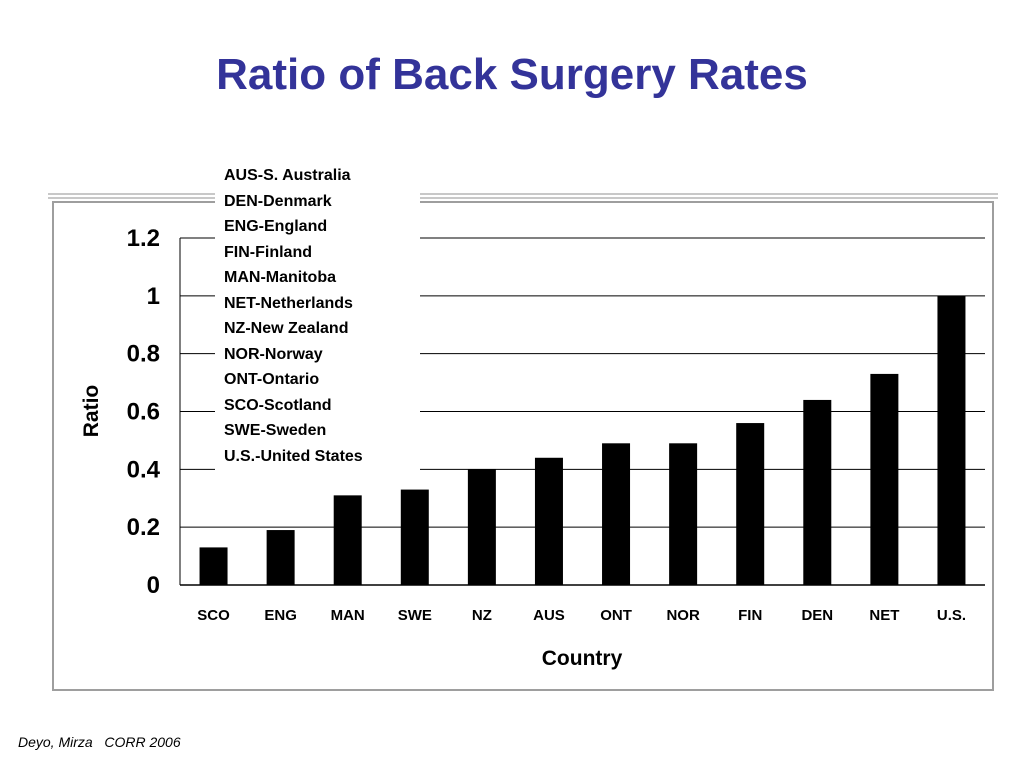  I want to click on legend-entry: FIN-Finland, so click(268, 252).